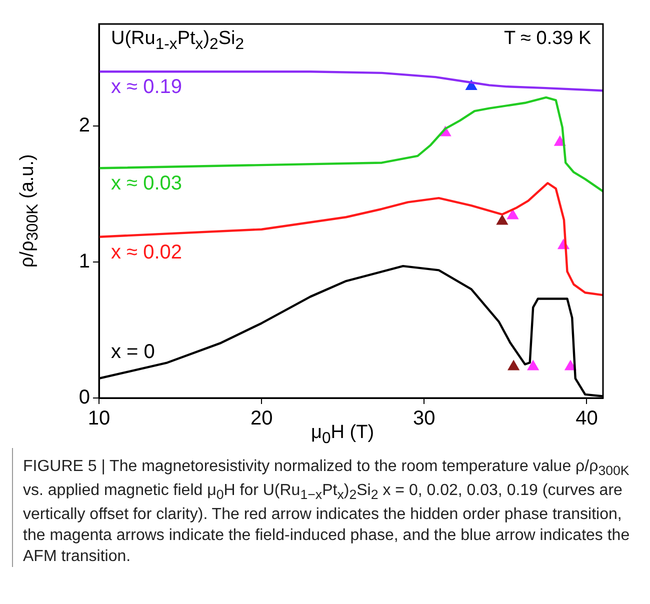 Image resolution: width=650 pixels, height=604 pixels. I want to click on series-label: x ≈ 0.02, so click(146, 252).